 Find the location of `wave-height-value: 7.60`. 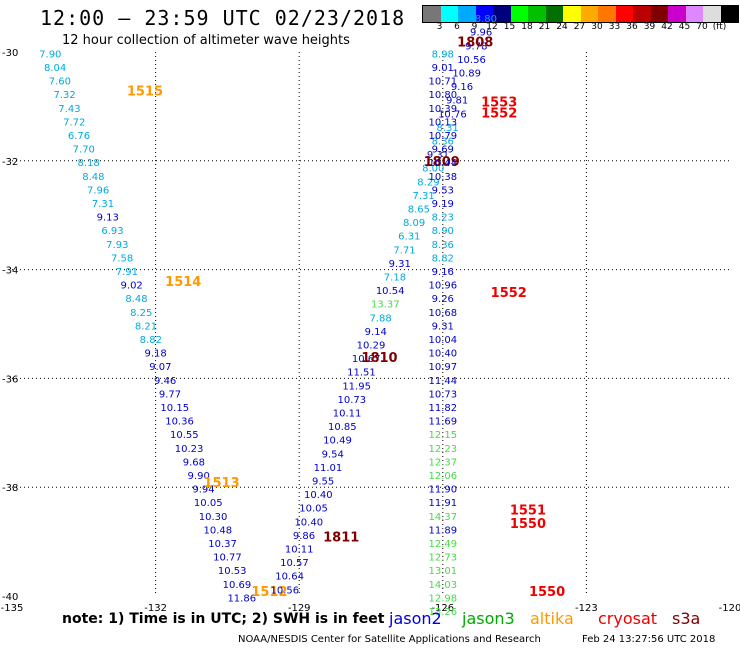

wave-height-value: 7.60 is located at coordinates (60, 82).